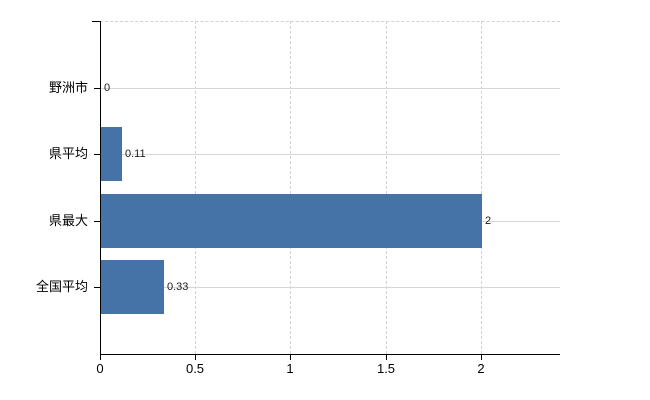 The width and height of the screenshot is (650, 400). I want to click on value-label: 0, so click(107, 88).